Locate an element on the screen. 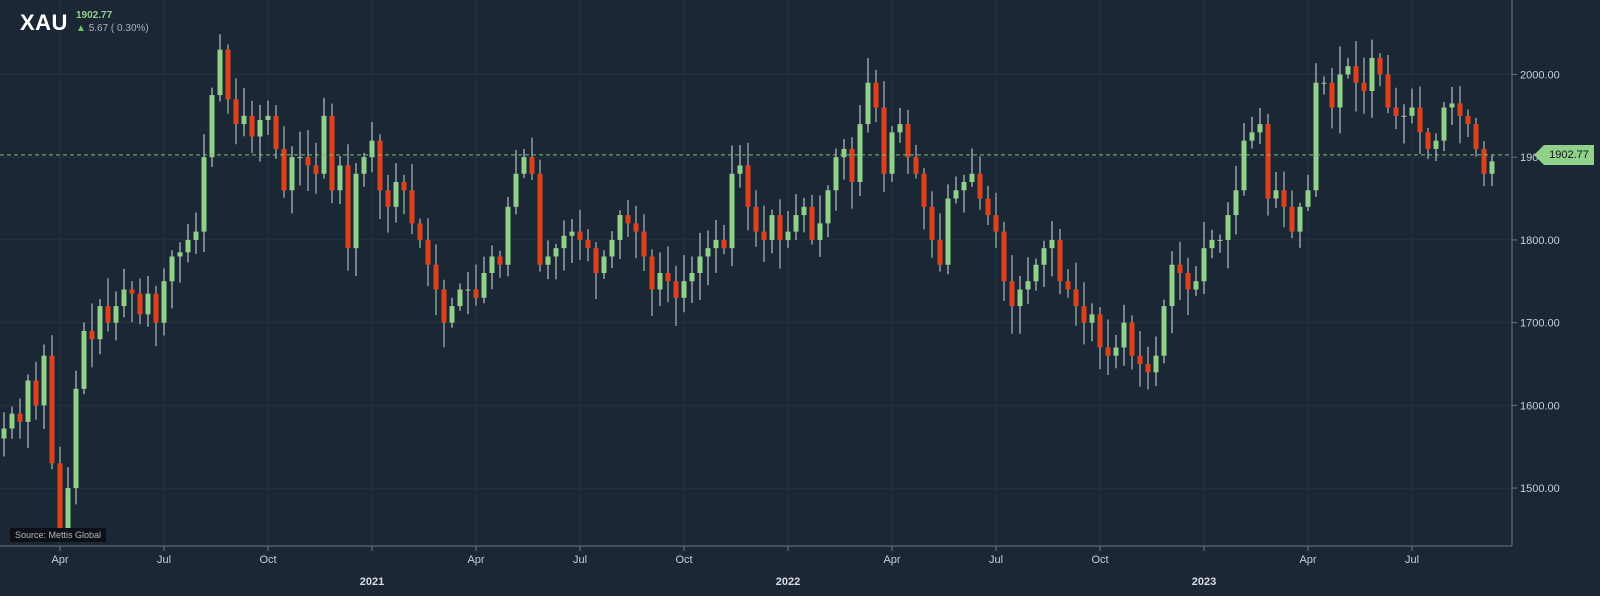 This screenshot has width=1600, height=596. last-price-label: 1902.77 is located at coordinates (94, 15).